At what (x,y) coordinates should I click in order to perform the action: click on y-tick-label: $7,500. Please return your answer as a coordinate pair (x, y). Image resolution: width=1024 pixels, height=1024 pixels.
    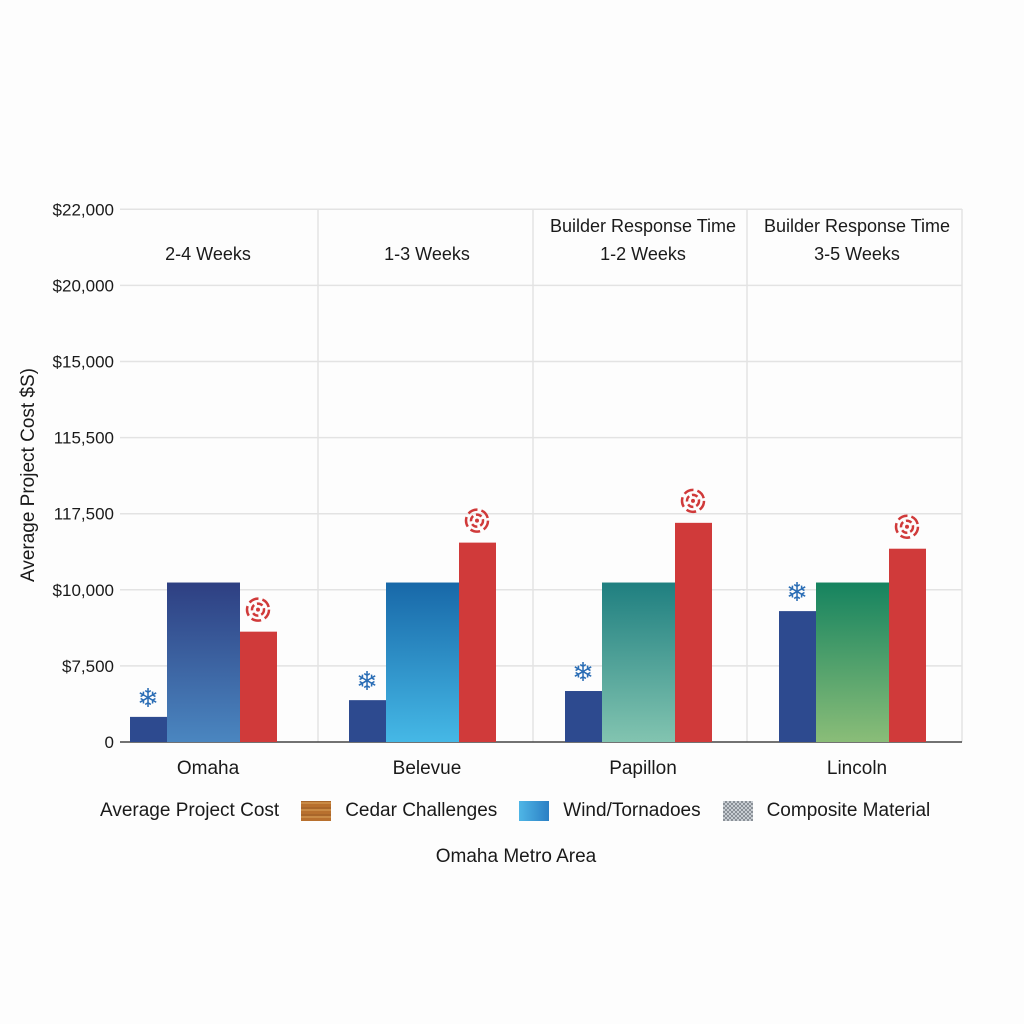
    Looking at the image, I should click on (88, 666).